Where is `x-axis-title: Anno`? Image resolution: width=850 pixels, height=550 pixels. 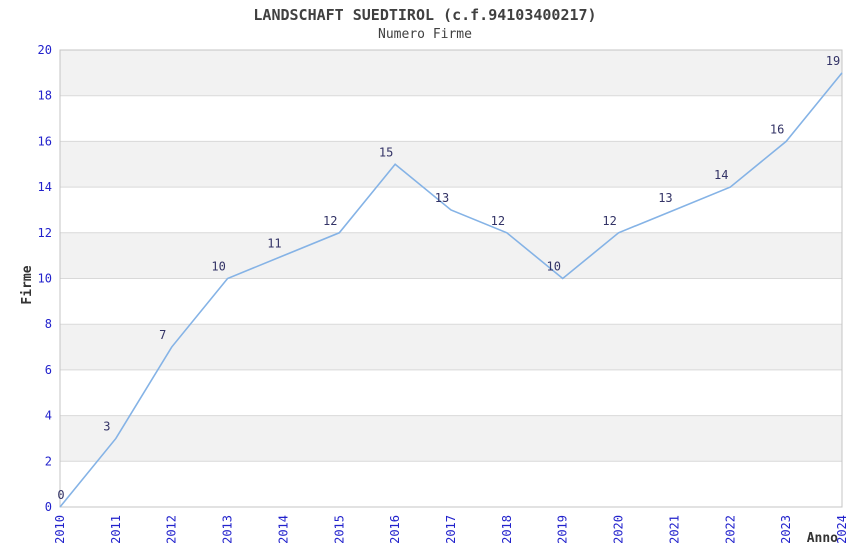
x-axis-title: Anno is located at coordinates (822, 538).